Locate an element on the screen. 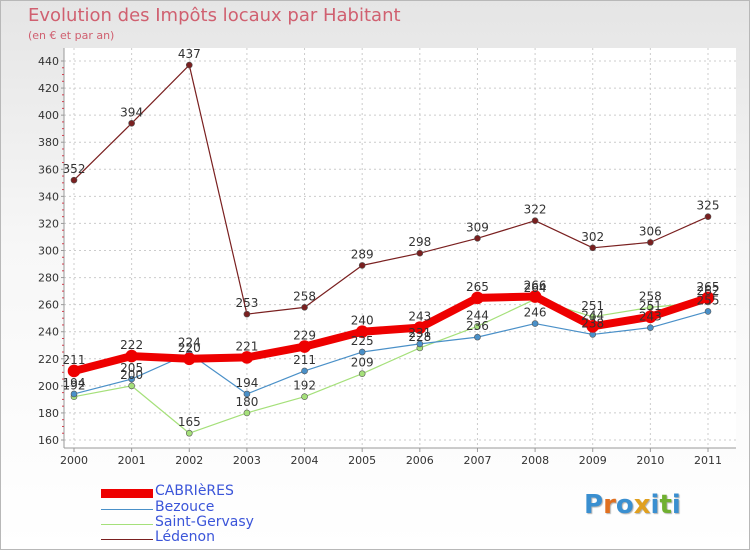 This screenshot has width=750, height=550. legend-item-ledenon: Lédenon is located at coordinates (231, 538).